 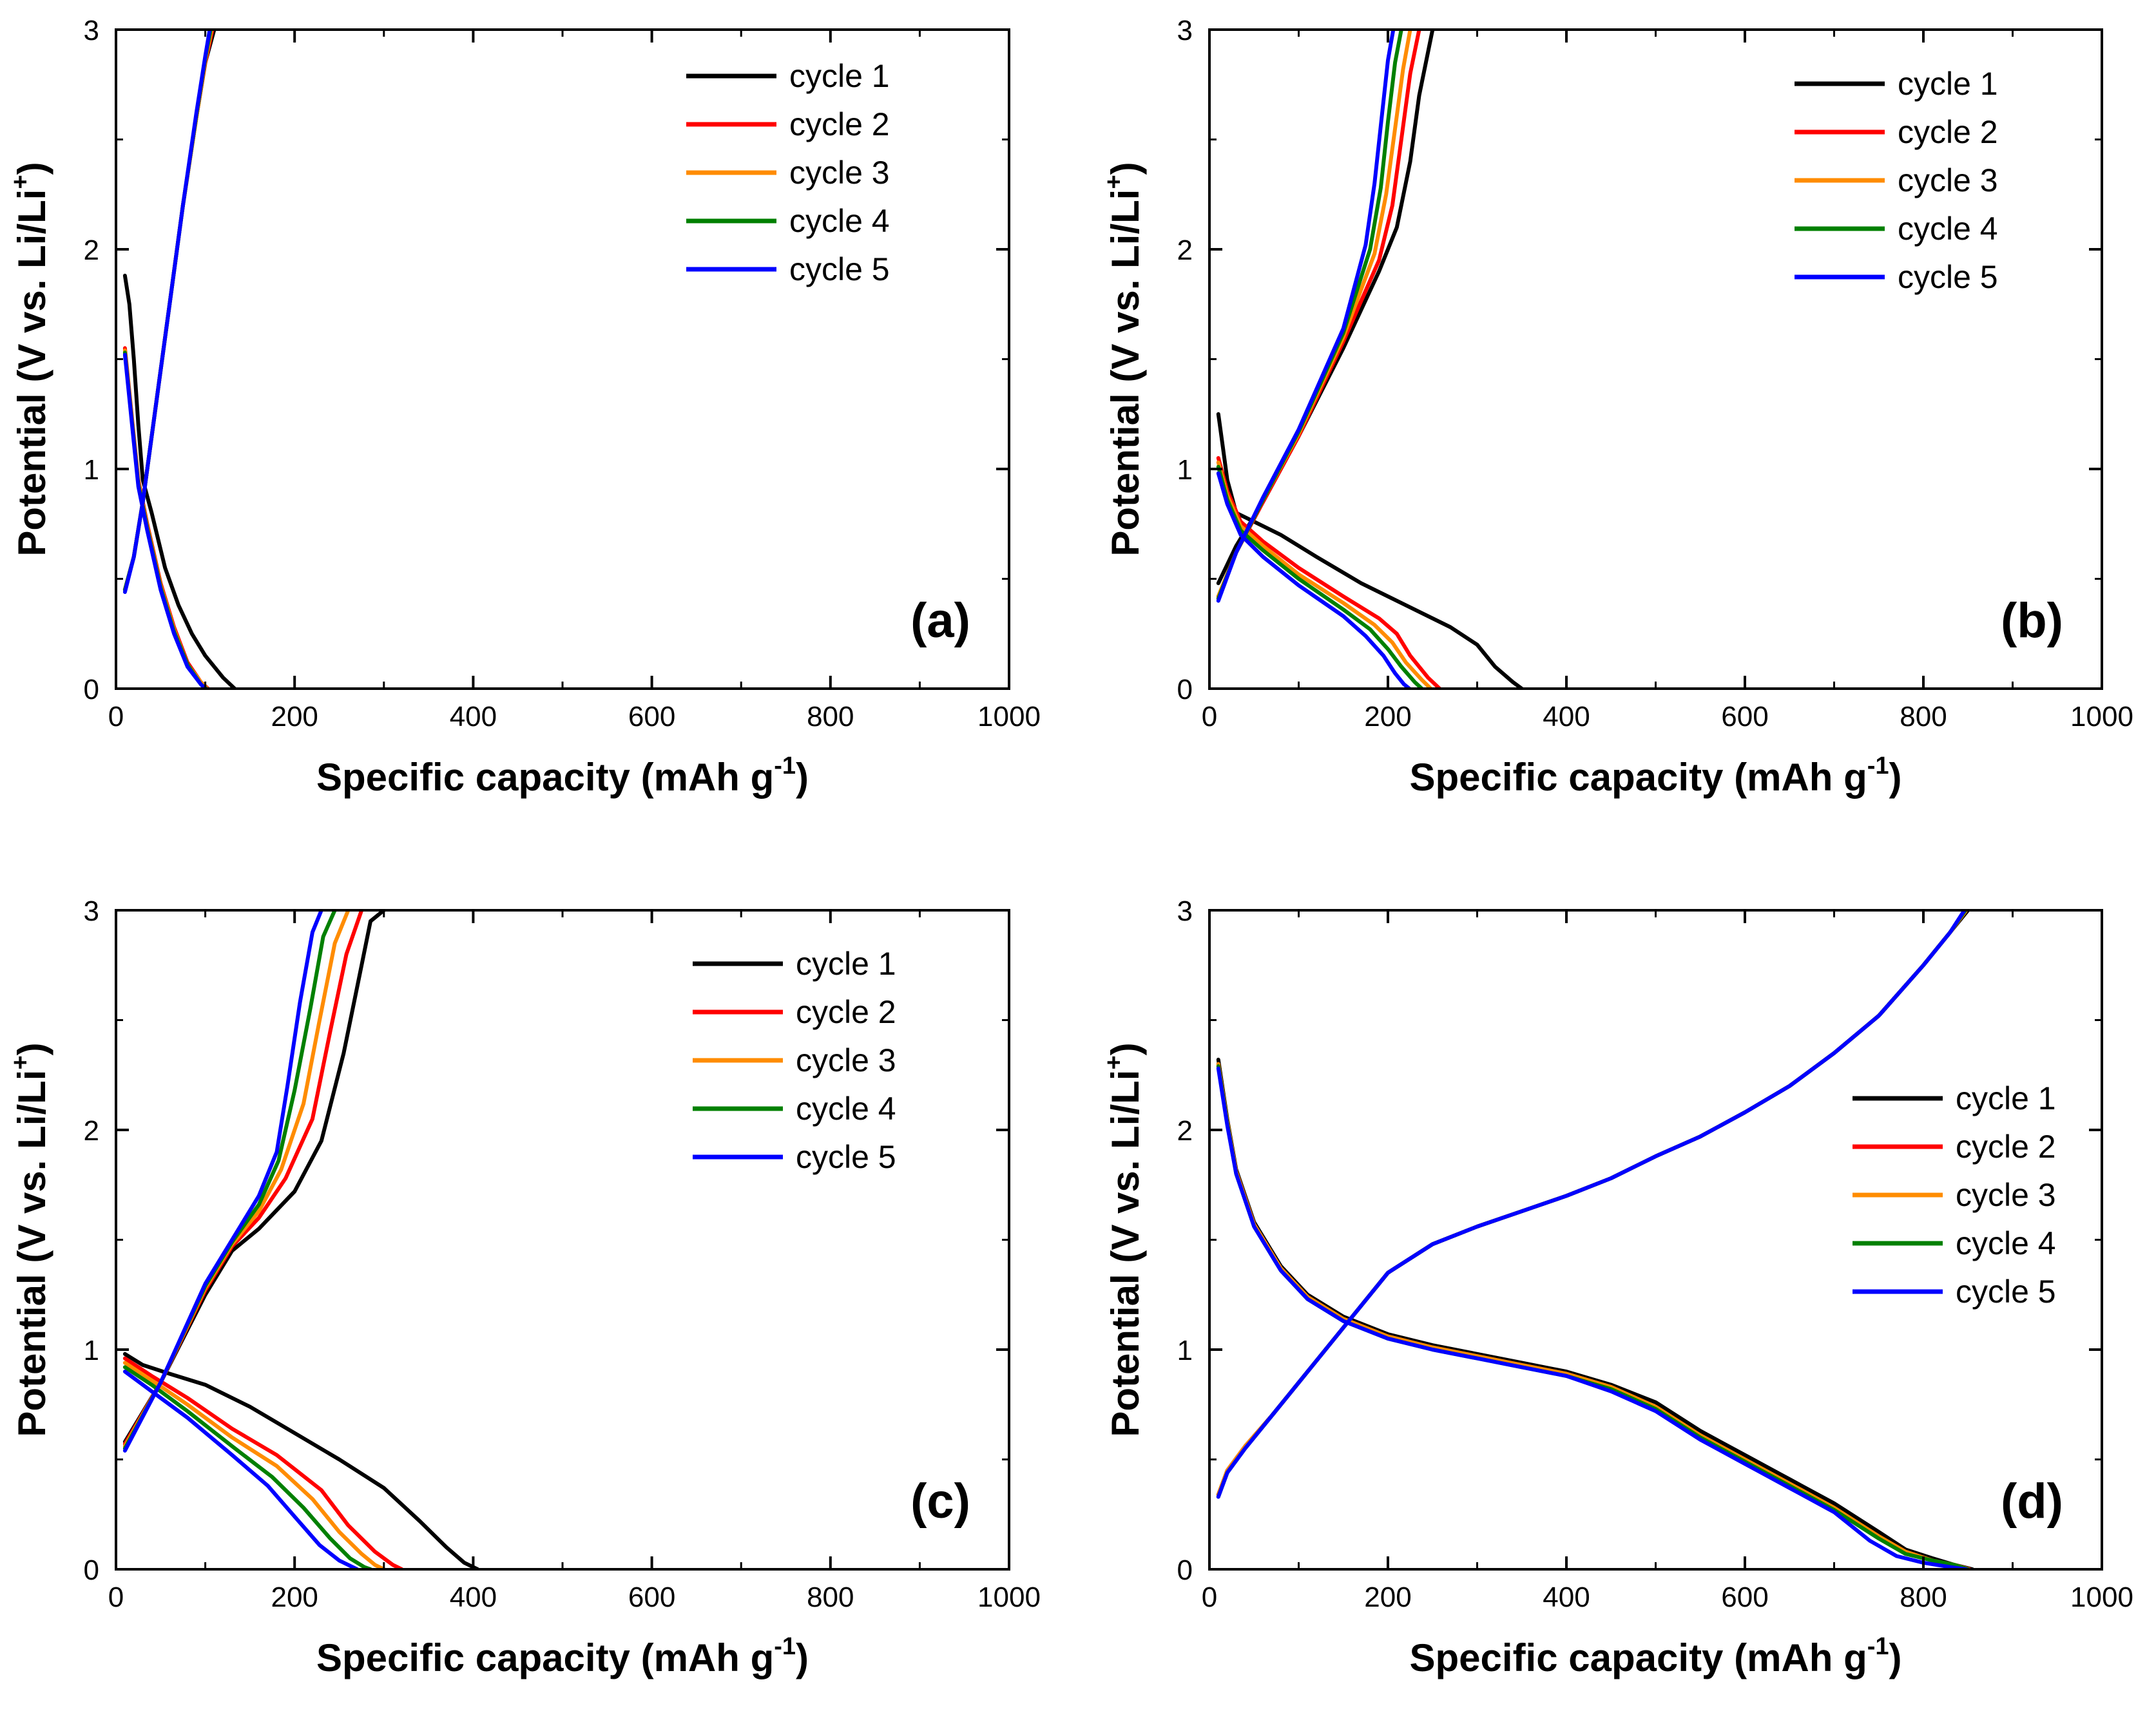 I want to click on panel-label: (b), so click(x=2032, y=620).